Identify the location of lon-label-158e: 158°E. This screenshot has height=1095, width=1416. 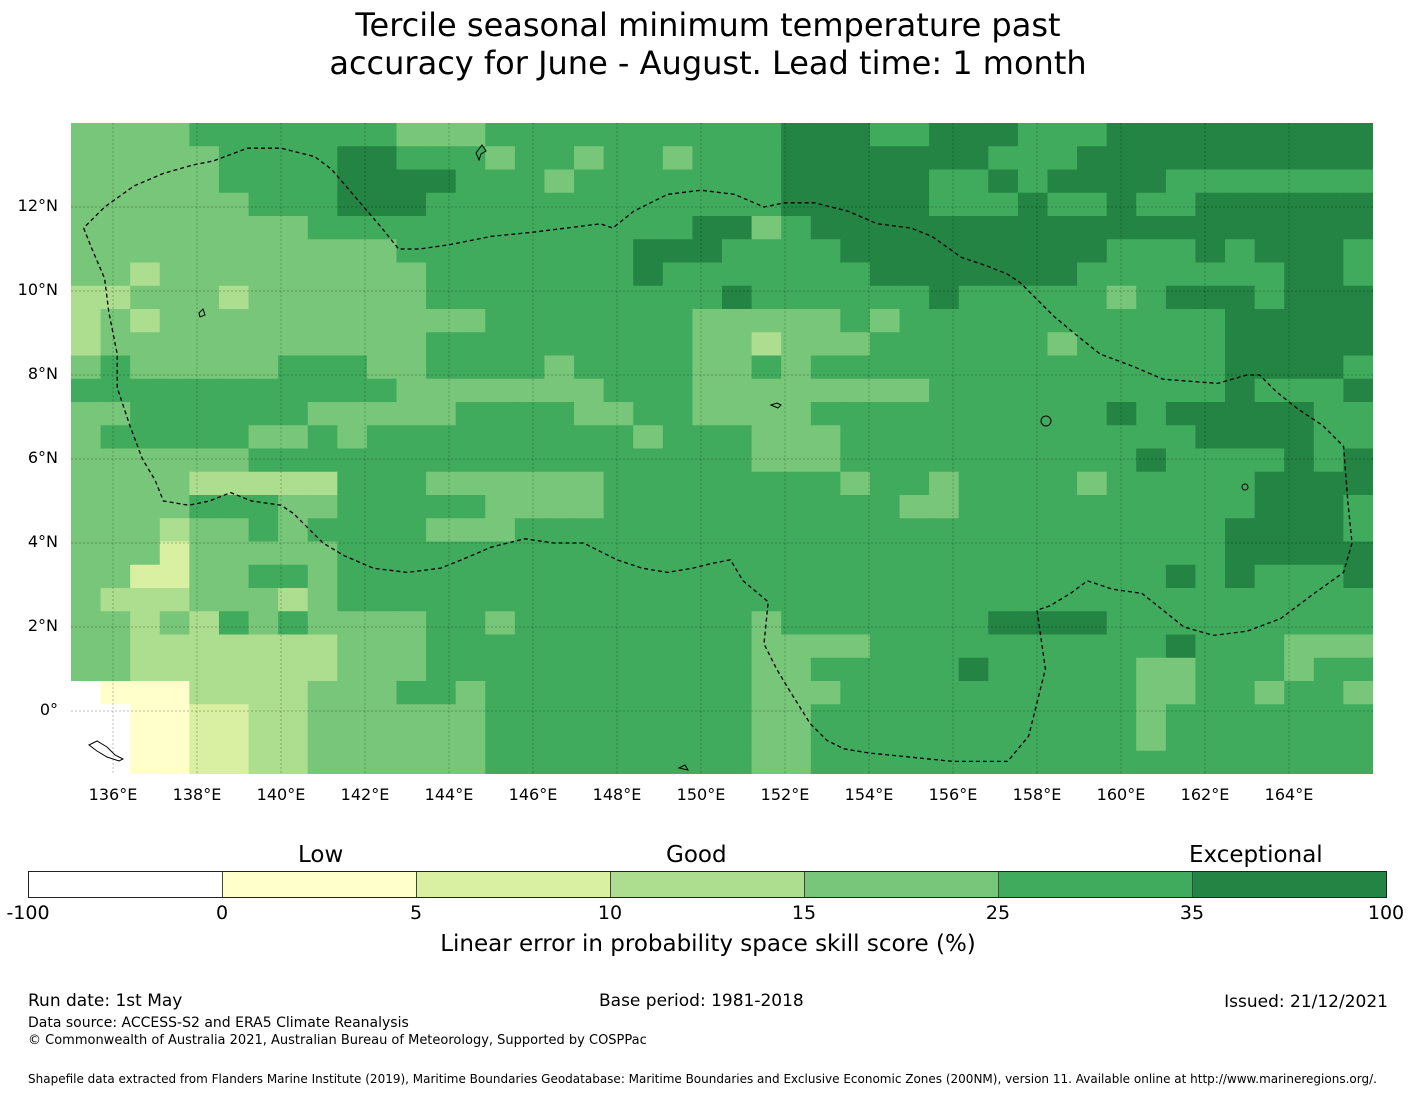
(1037, 794).